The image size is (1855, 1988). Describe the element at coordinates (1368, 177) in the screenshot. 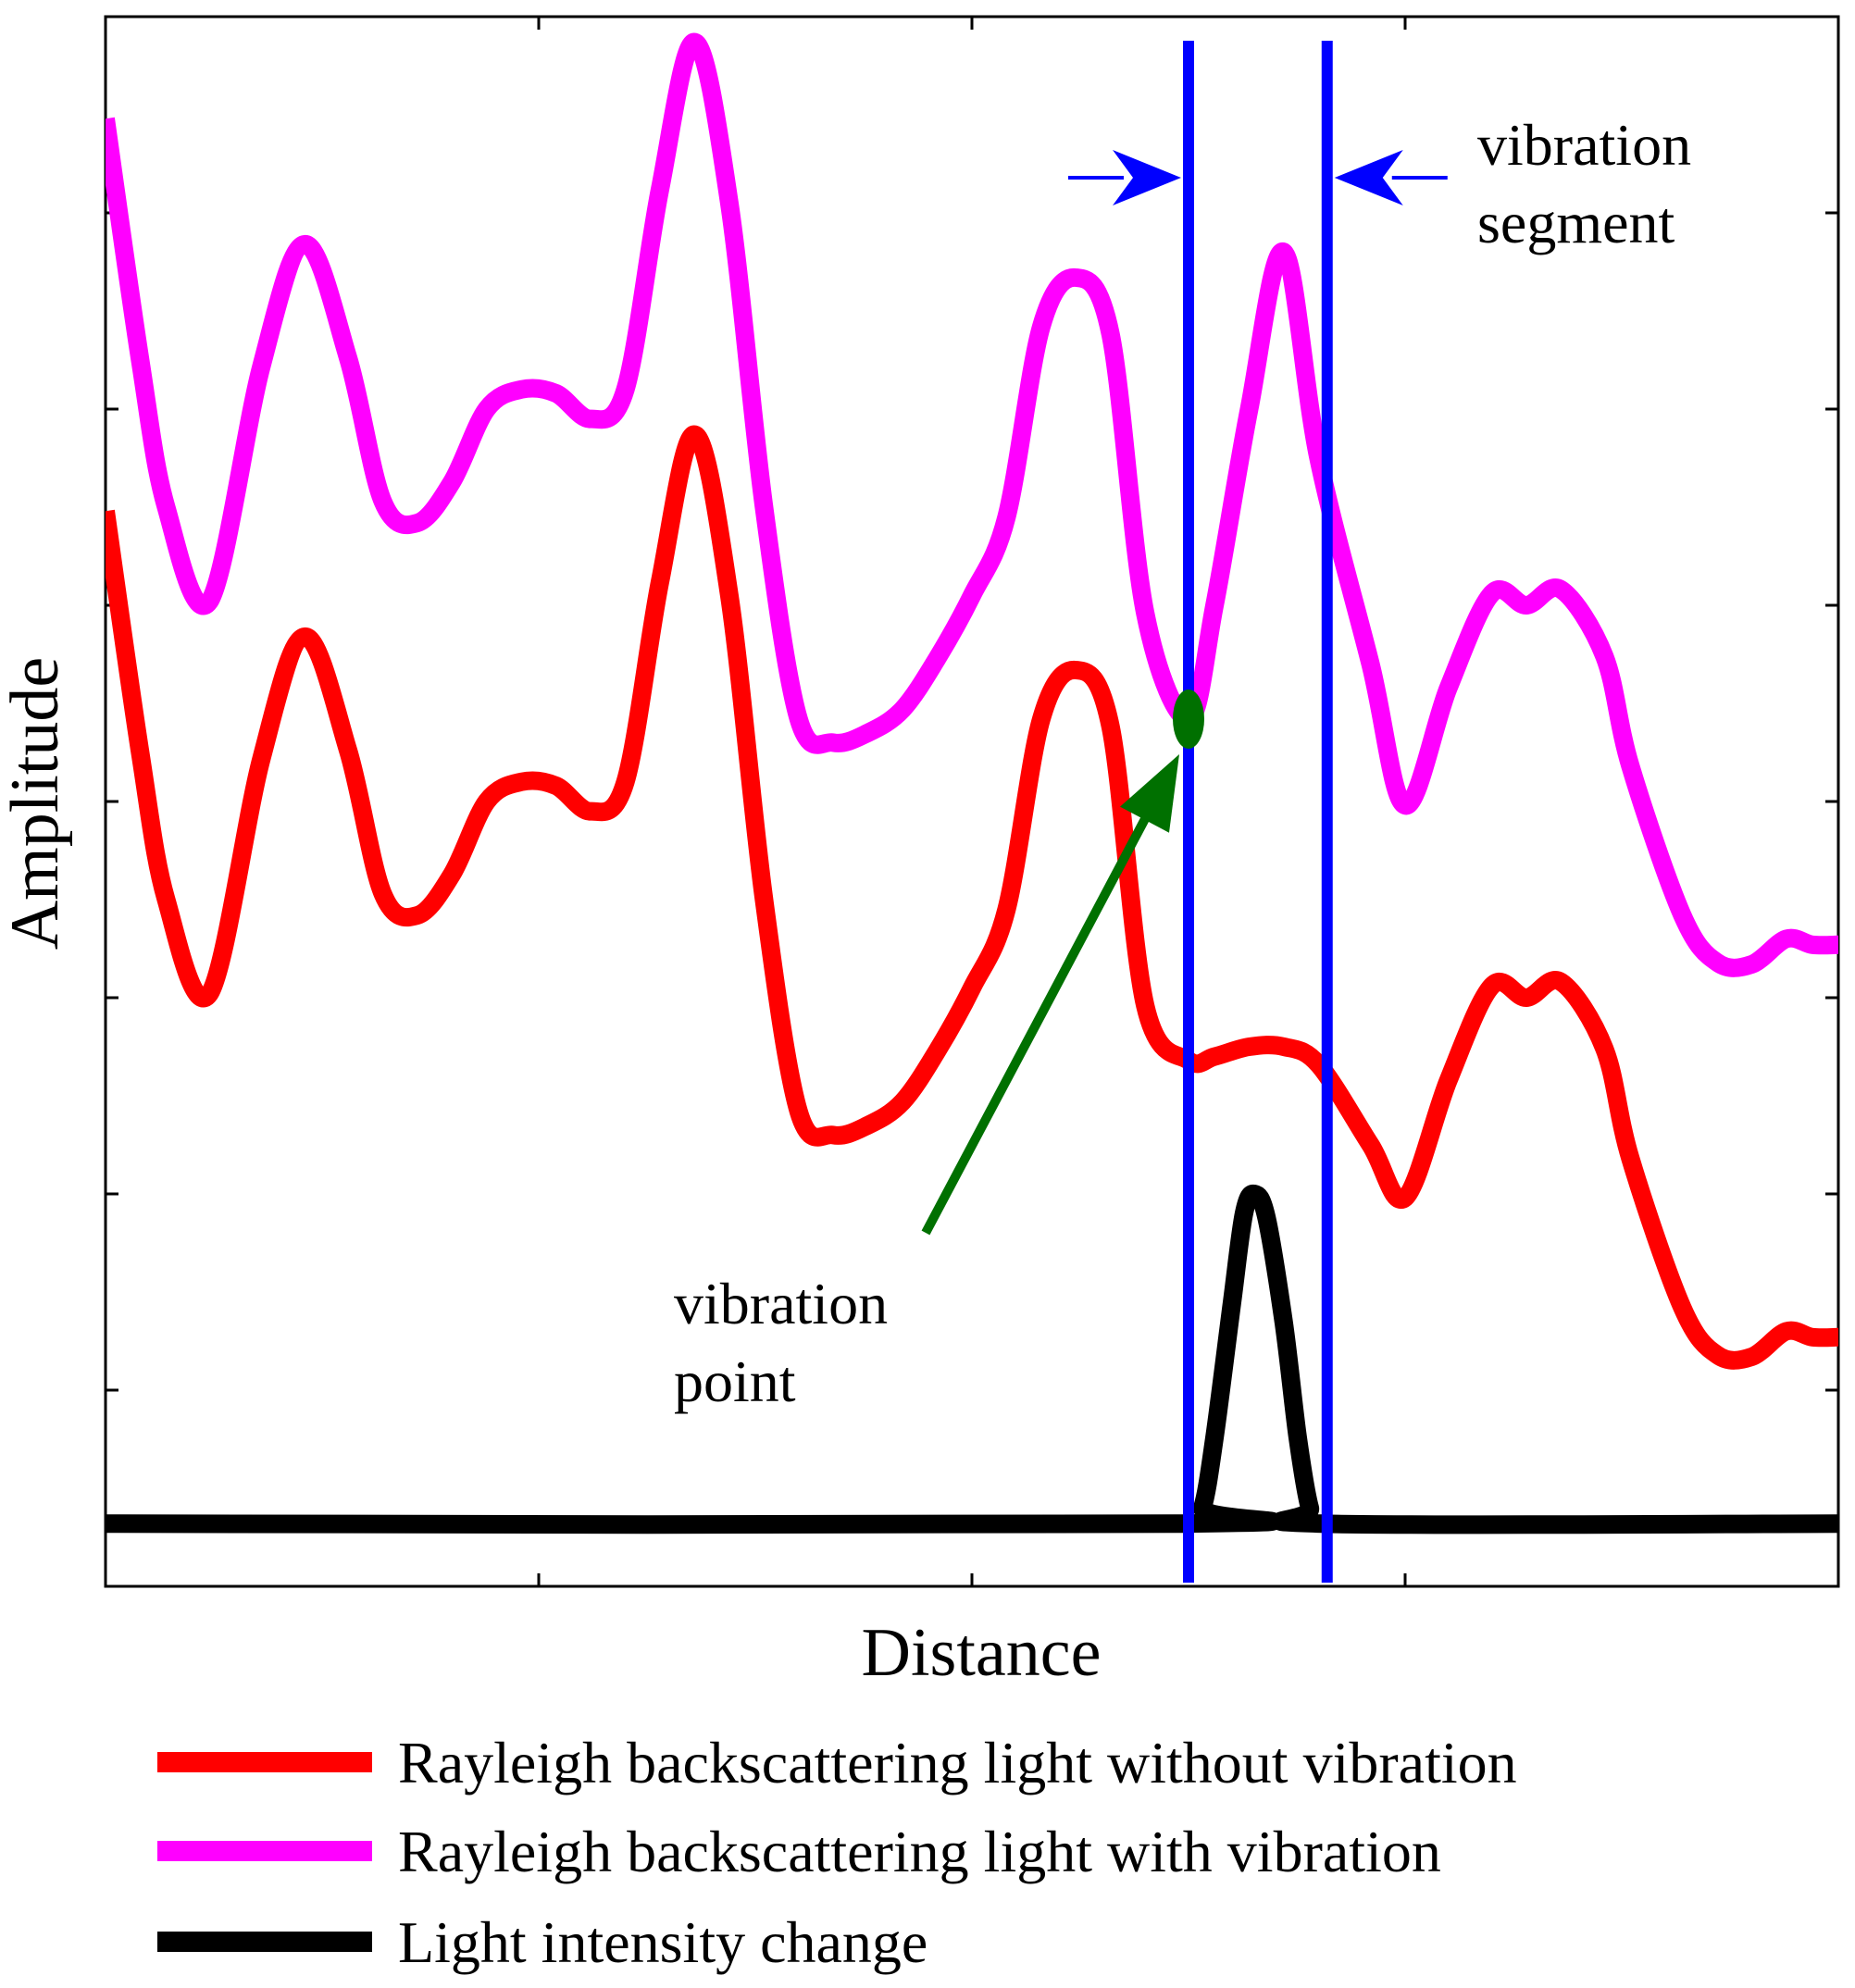

I see `segment-arrow-right-head` at that location.